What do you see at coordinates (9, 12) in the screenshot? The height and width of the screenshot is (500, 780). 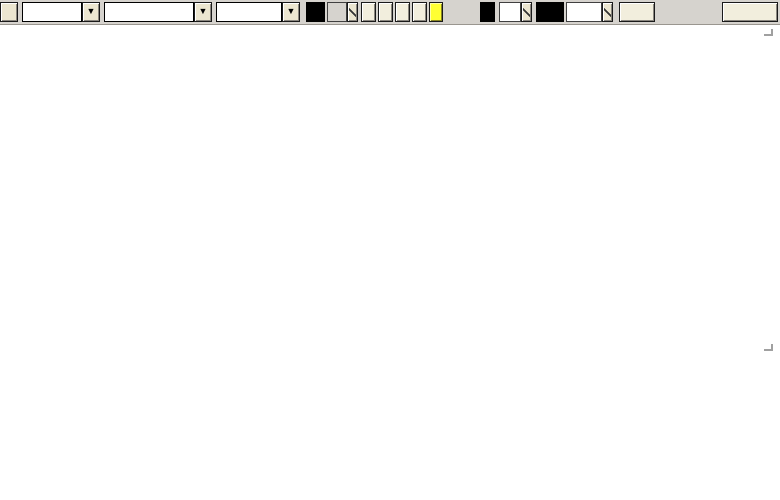 I see `nav-dropdown-button` at bounding box center [9, 12].